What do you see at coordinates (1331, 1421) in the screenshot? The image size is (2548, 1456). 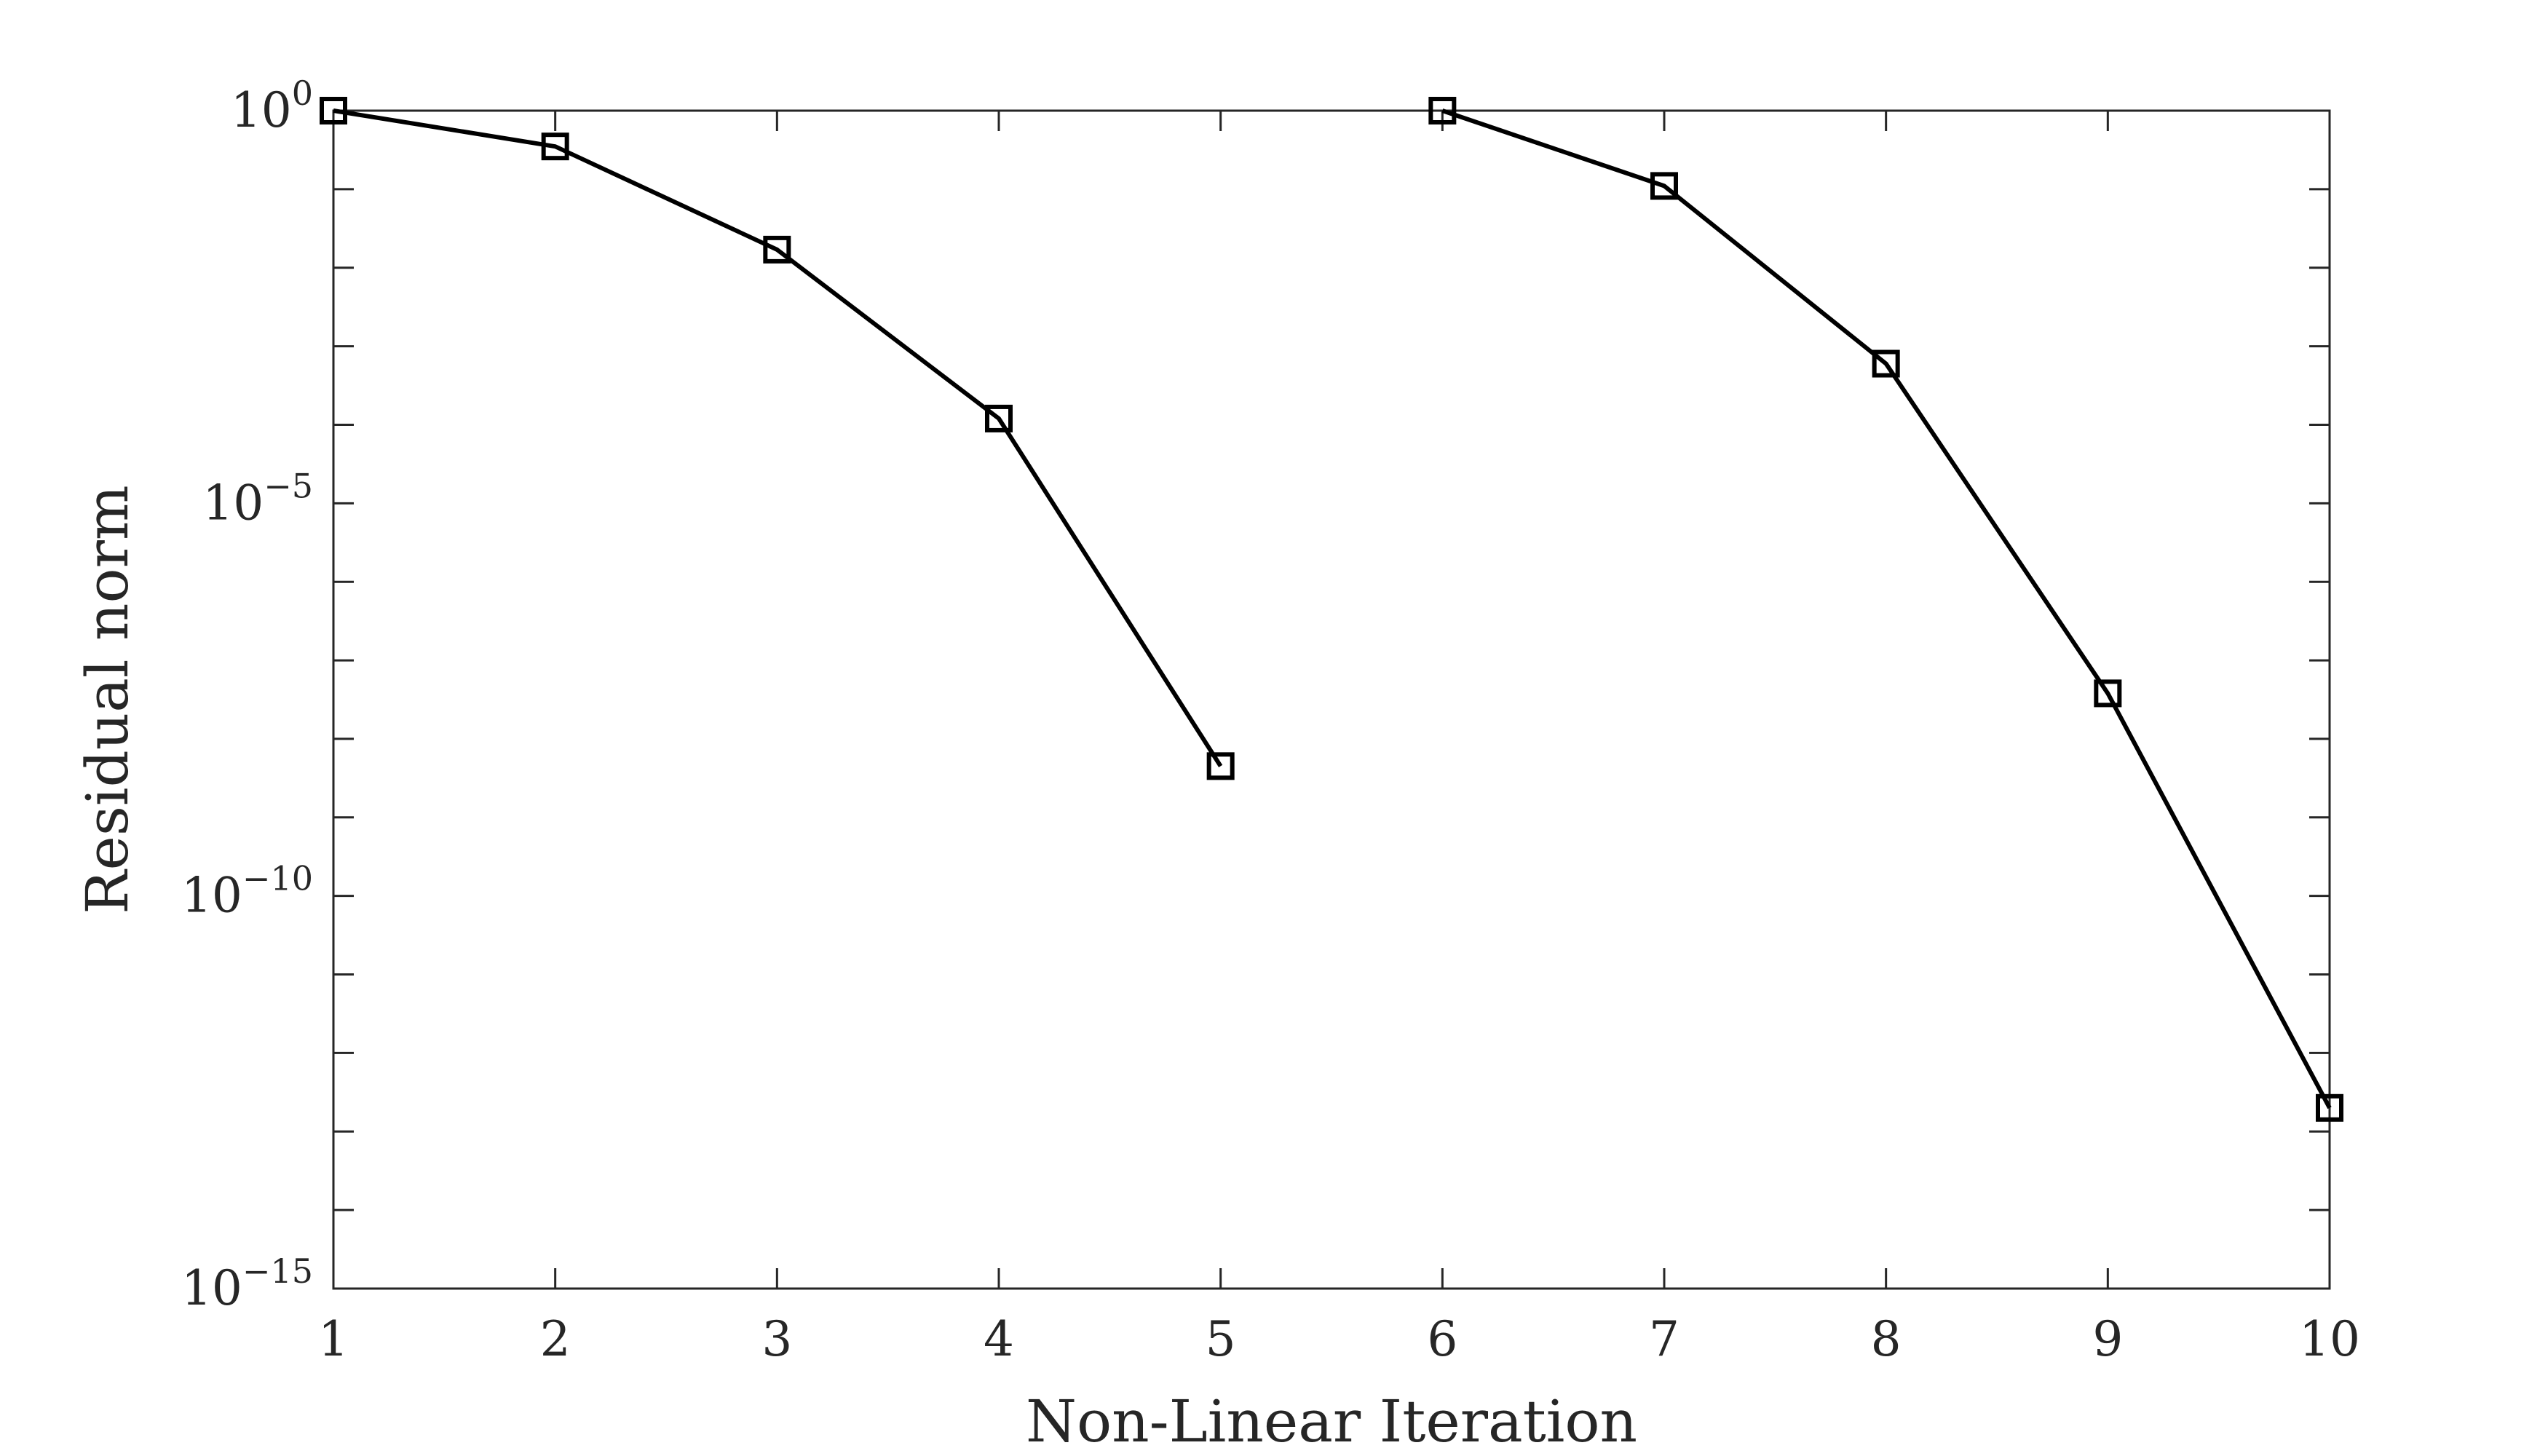 I see `x-axis-title: Non-Linear Iteration` at bounding box center [1331, 1421].